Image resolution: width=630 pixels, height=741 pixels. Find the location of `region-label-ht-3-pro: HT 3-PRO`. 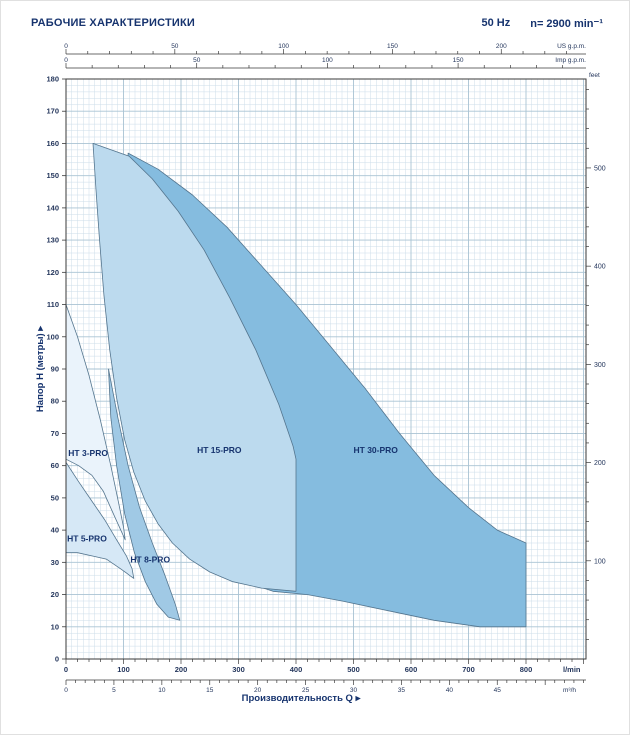

region-label-ht-3-pro: HT 3-PRO is located at coordinates (88, 453).